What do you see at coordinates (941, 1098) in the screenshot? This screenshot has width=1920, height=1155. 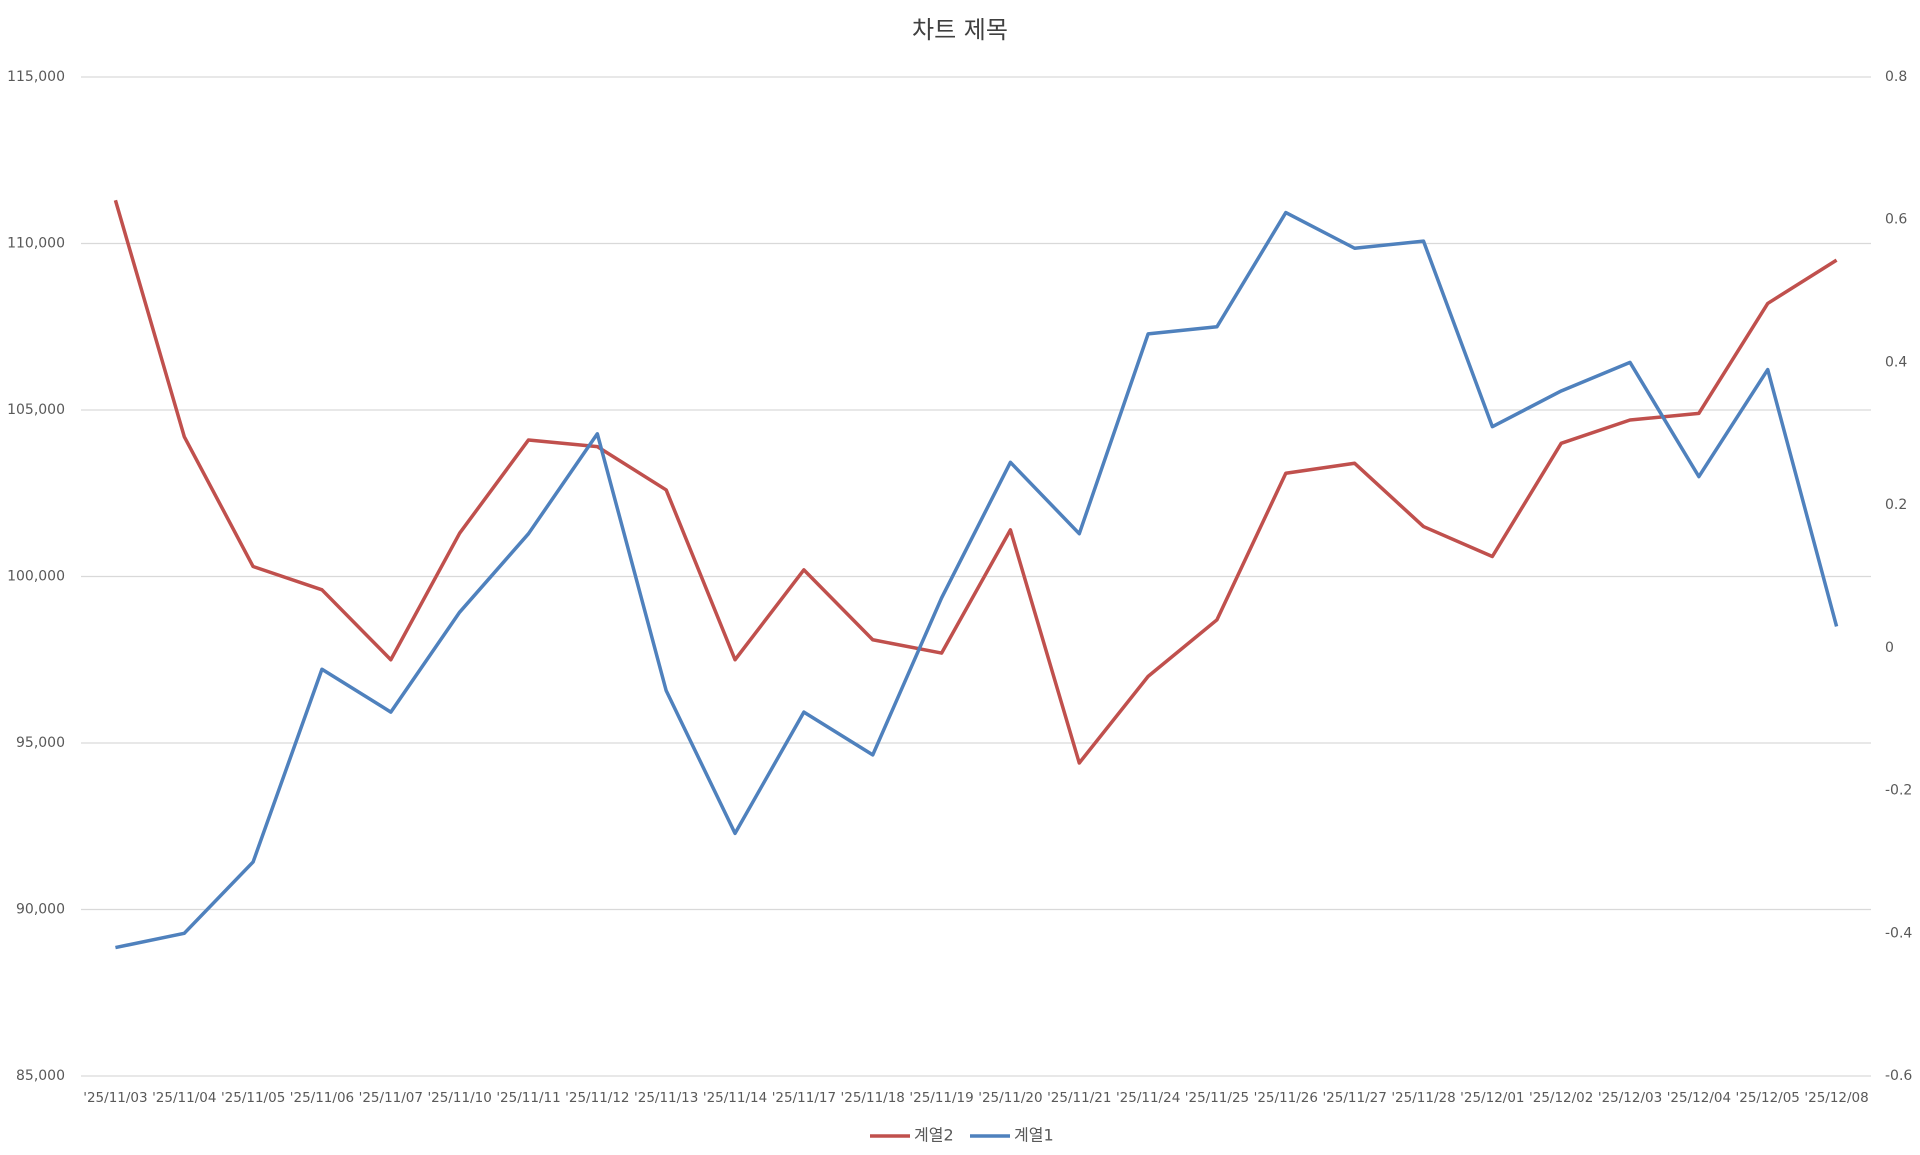 I see `x-tick-label: '25/11/19` at bounding box center [941, 1098].